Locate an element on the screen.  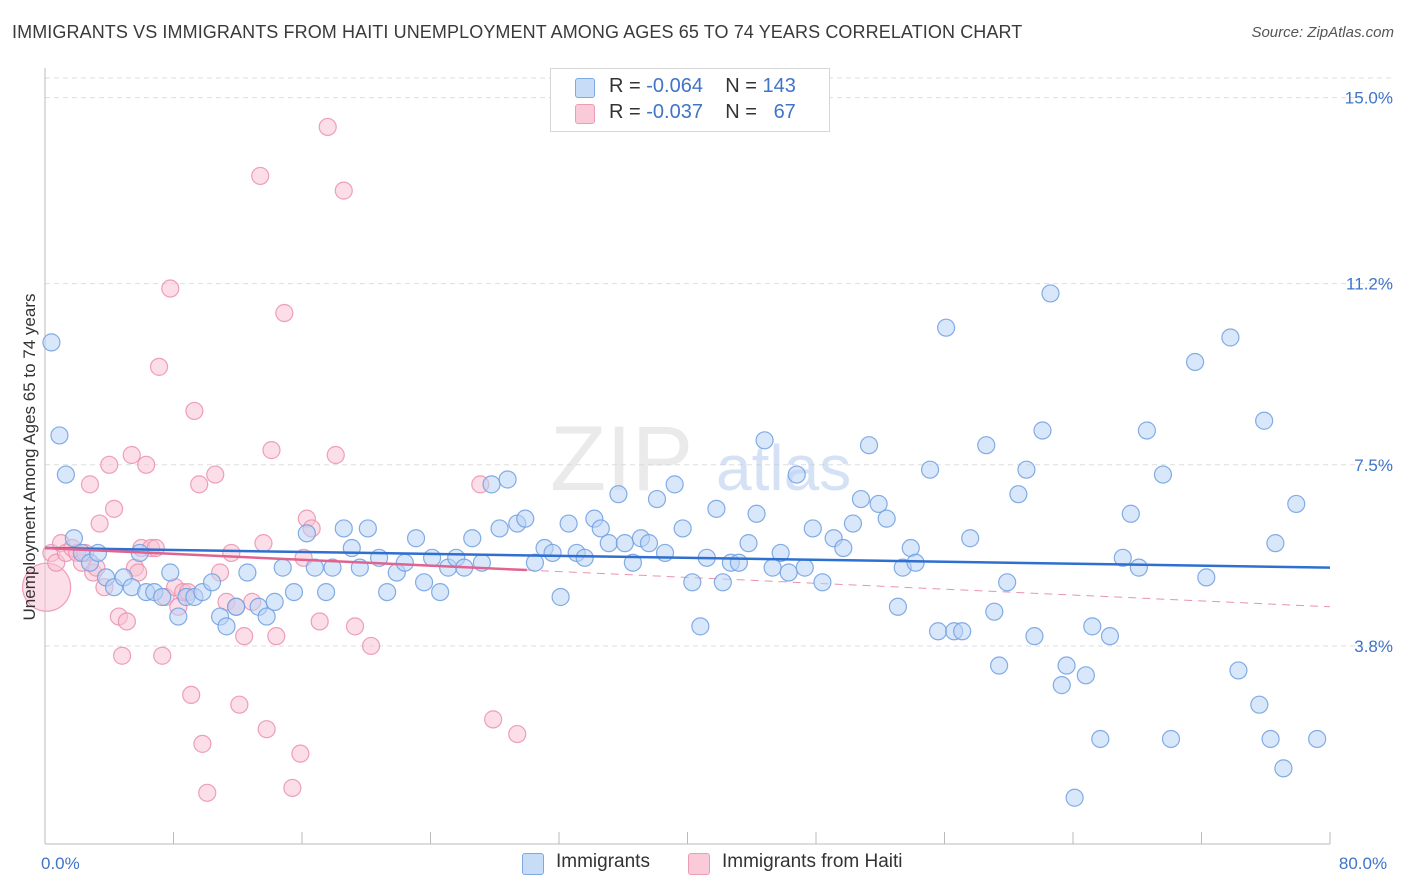
legend-r-value: -0.037 is located at coordinates (674, 112).